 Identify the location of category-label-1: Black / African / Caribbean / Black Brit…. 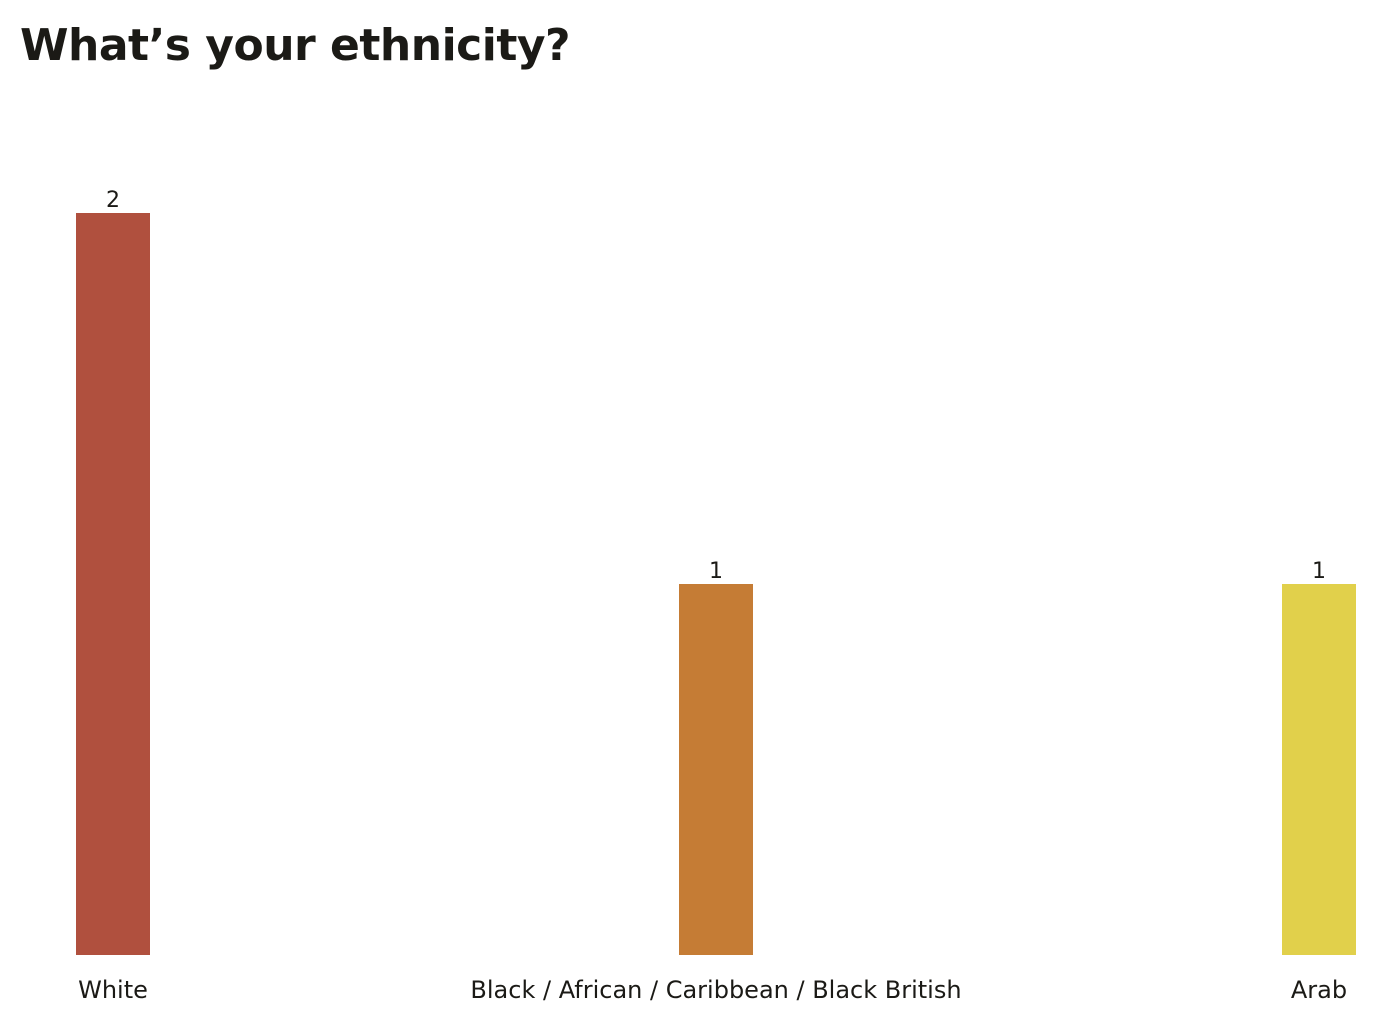
(715, 990).